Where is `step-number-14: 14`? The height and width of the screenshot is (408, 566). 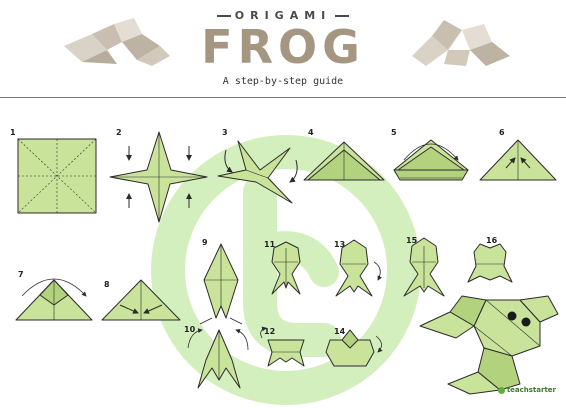 step-number-14: 14 is located at coordinates (340, 331).